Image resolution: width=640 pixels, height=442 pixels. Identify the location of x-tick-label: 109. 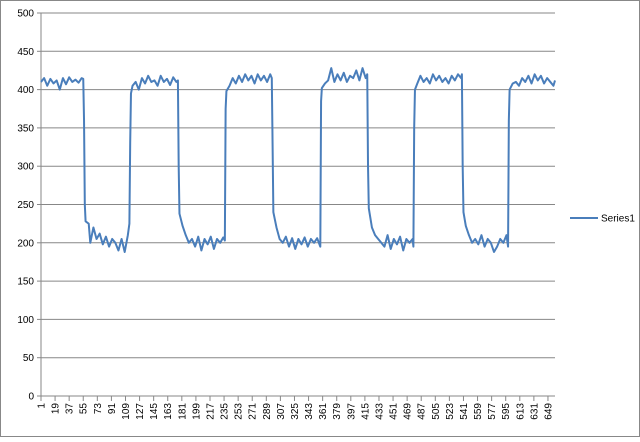
(126, 411).